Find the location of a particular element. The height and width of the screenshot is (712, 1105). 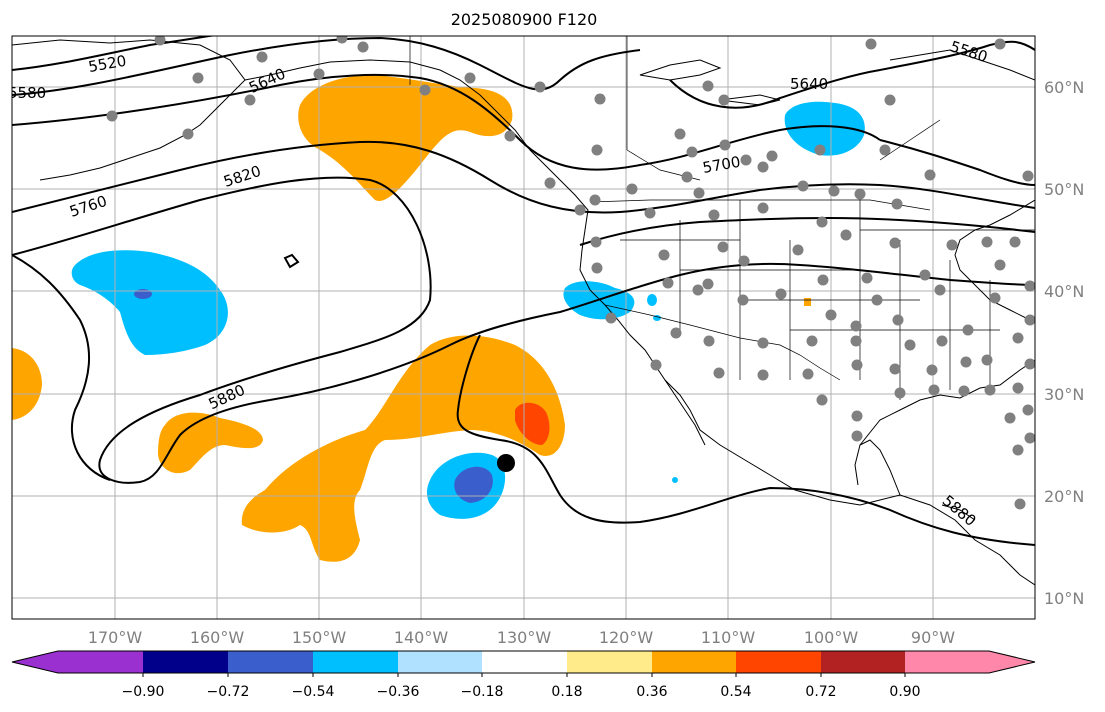

colorbar-tick-label: −0.72 is located at coordinates (228, 692).